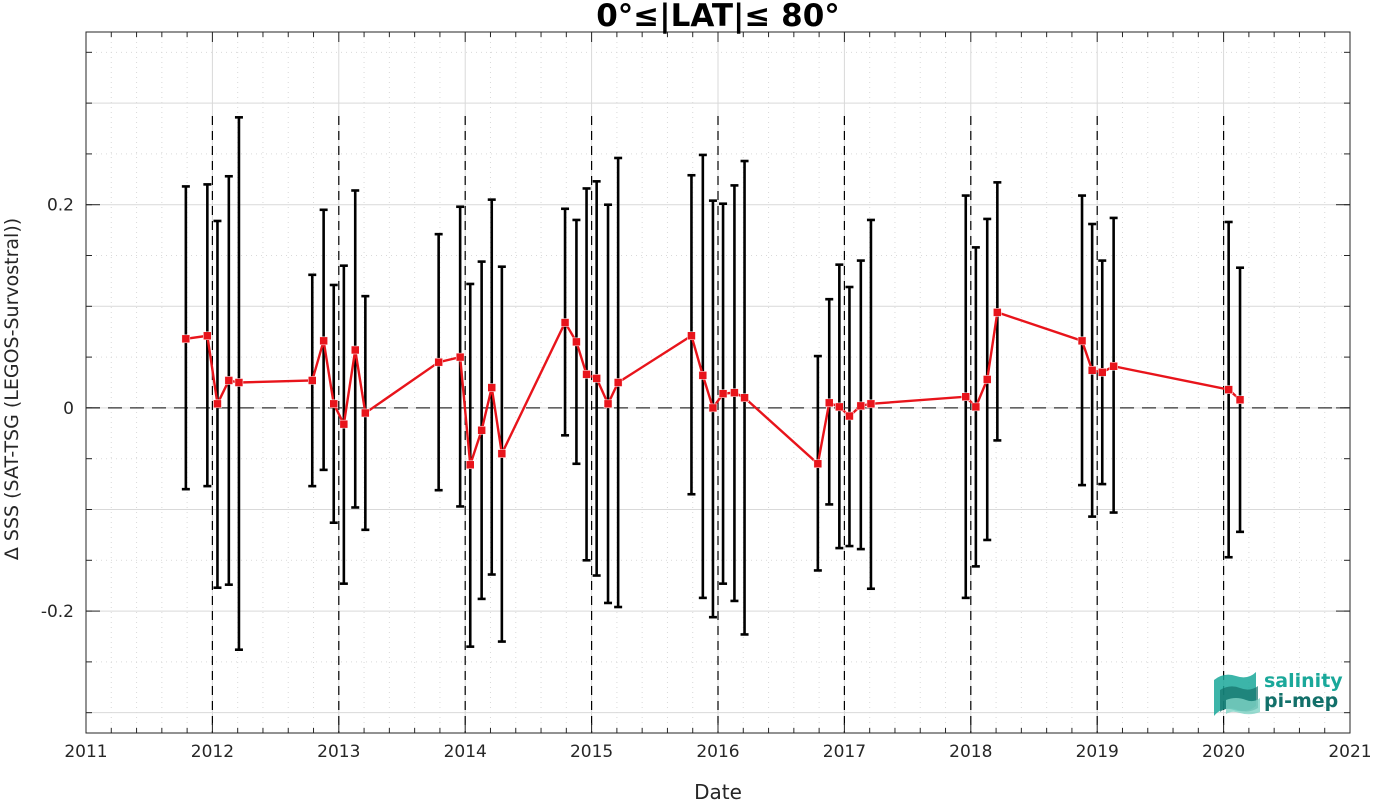  I want to click on wave-logo-icon, so click(1237, 694).